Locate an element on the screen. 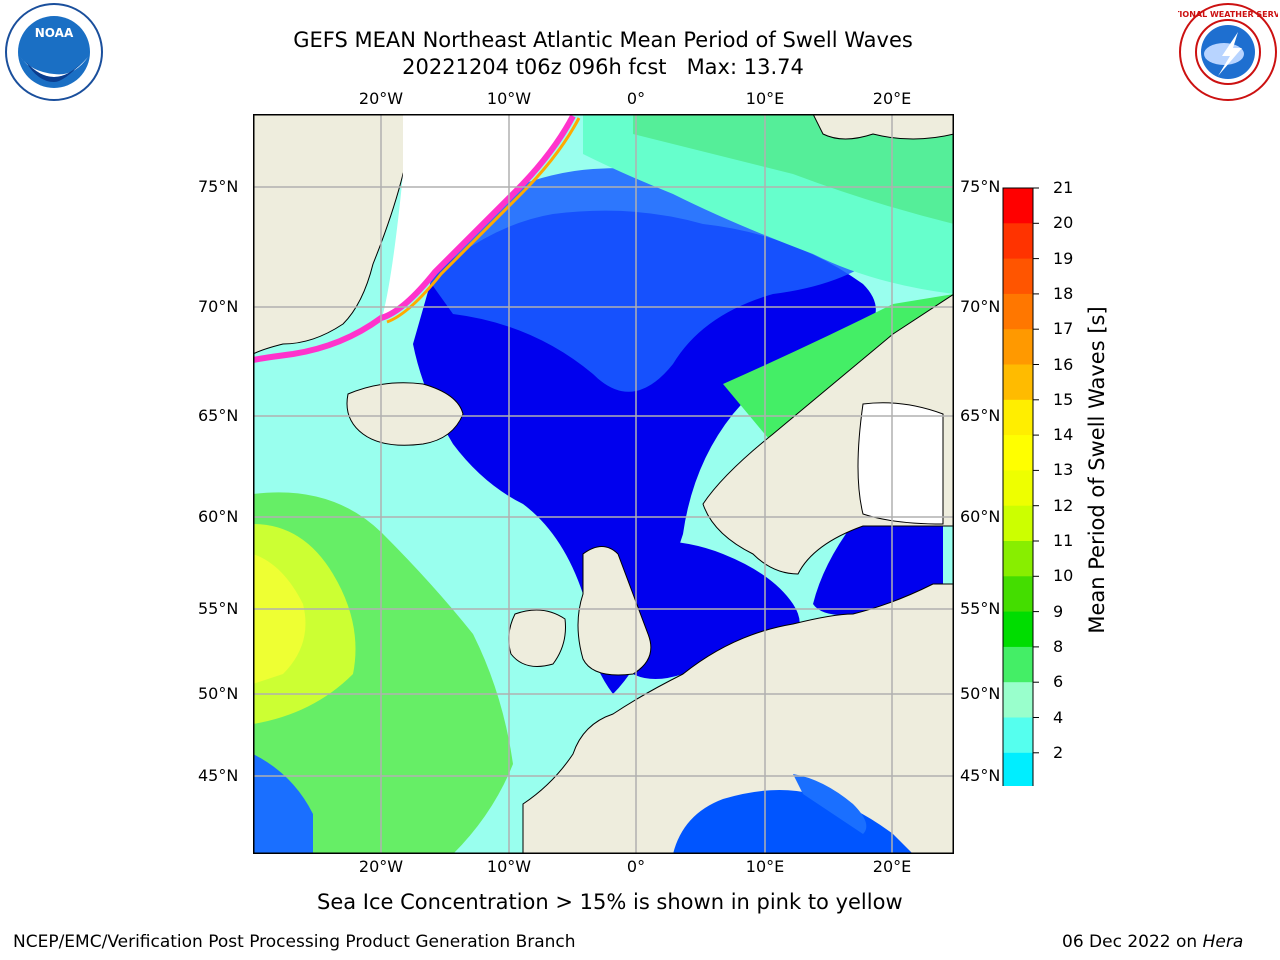 This screenshot has height=960, width=1280. land-svalbard is located at coordinates (883, 127).